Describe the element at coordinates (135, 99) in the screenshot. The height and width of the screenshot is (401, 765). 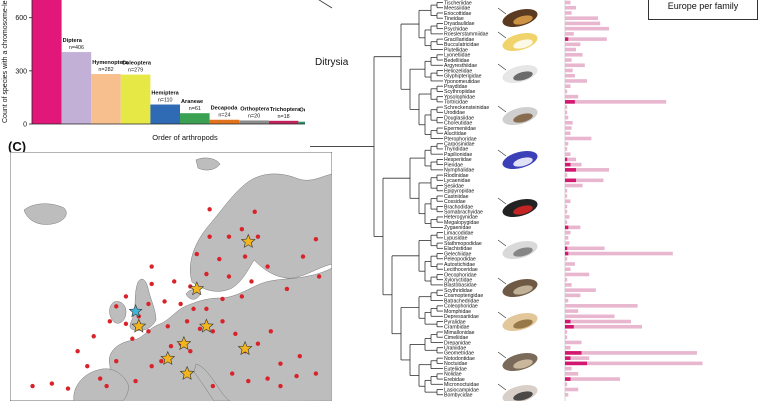
I see `bar-coleoptera` at that location.